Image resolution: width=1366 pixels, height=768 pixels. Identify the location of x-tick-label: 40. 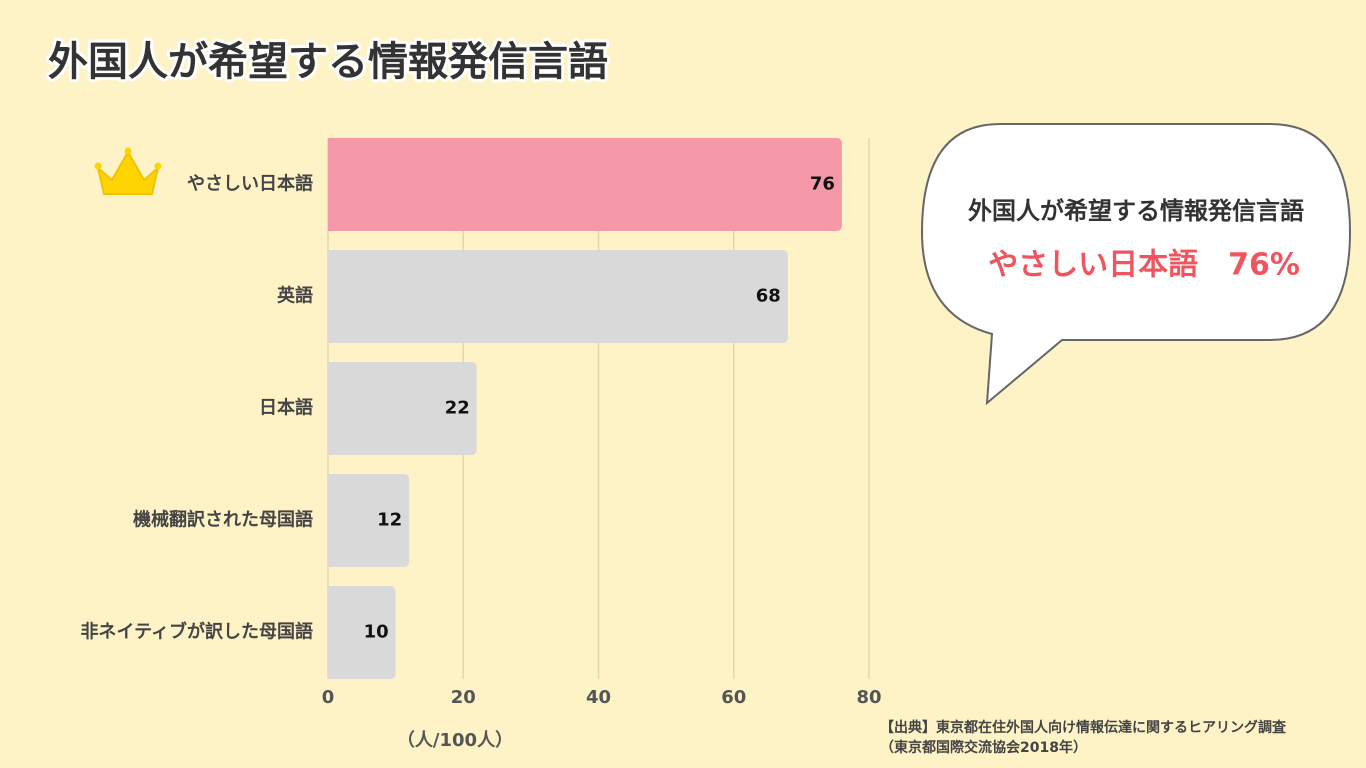
(598, 697).